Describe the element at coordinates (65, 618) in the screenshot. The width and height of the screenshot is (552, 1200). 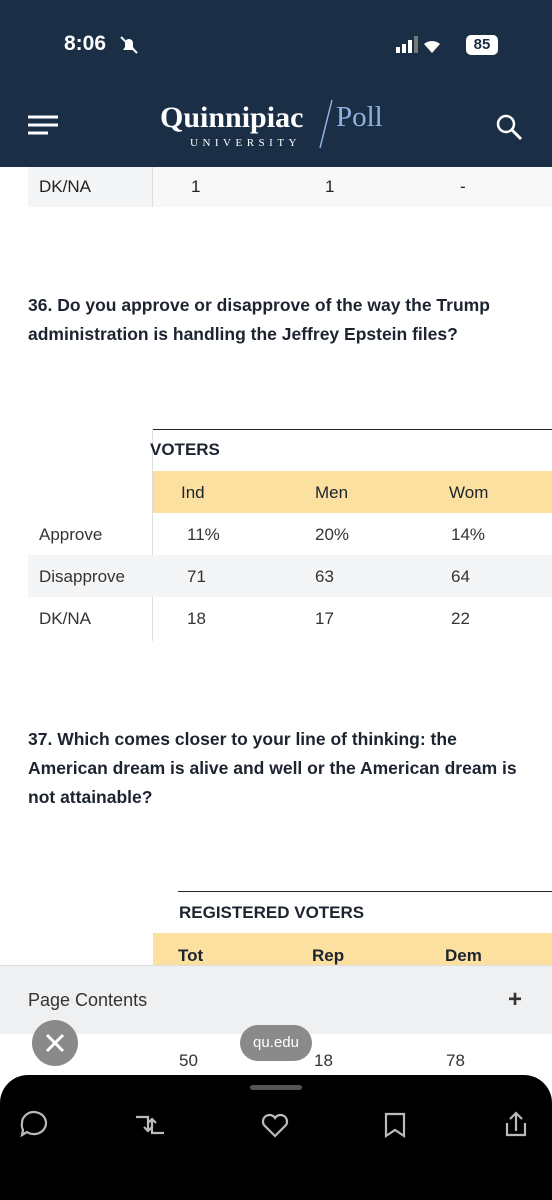
I see `row-label: DK/NA` at that location.